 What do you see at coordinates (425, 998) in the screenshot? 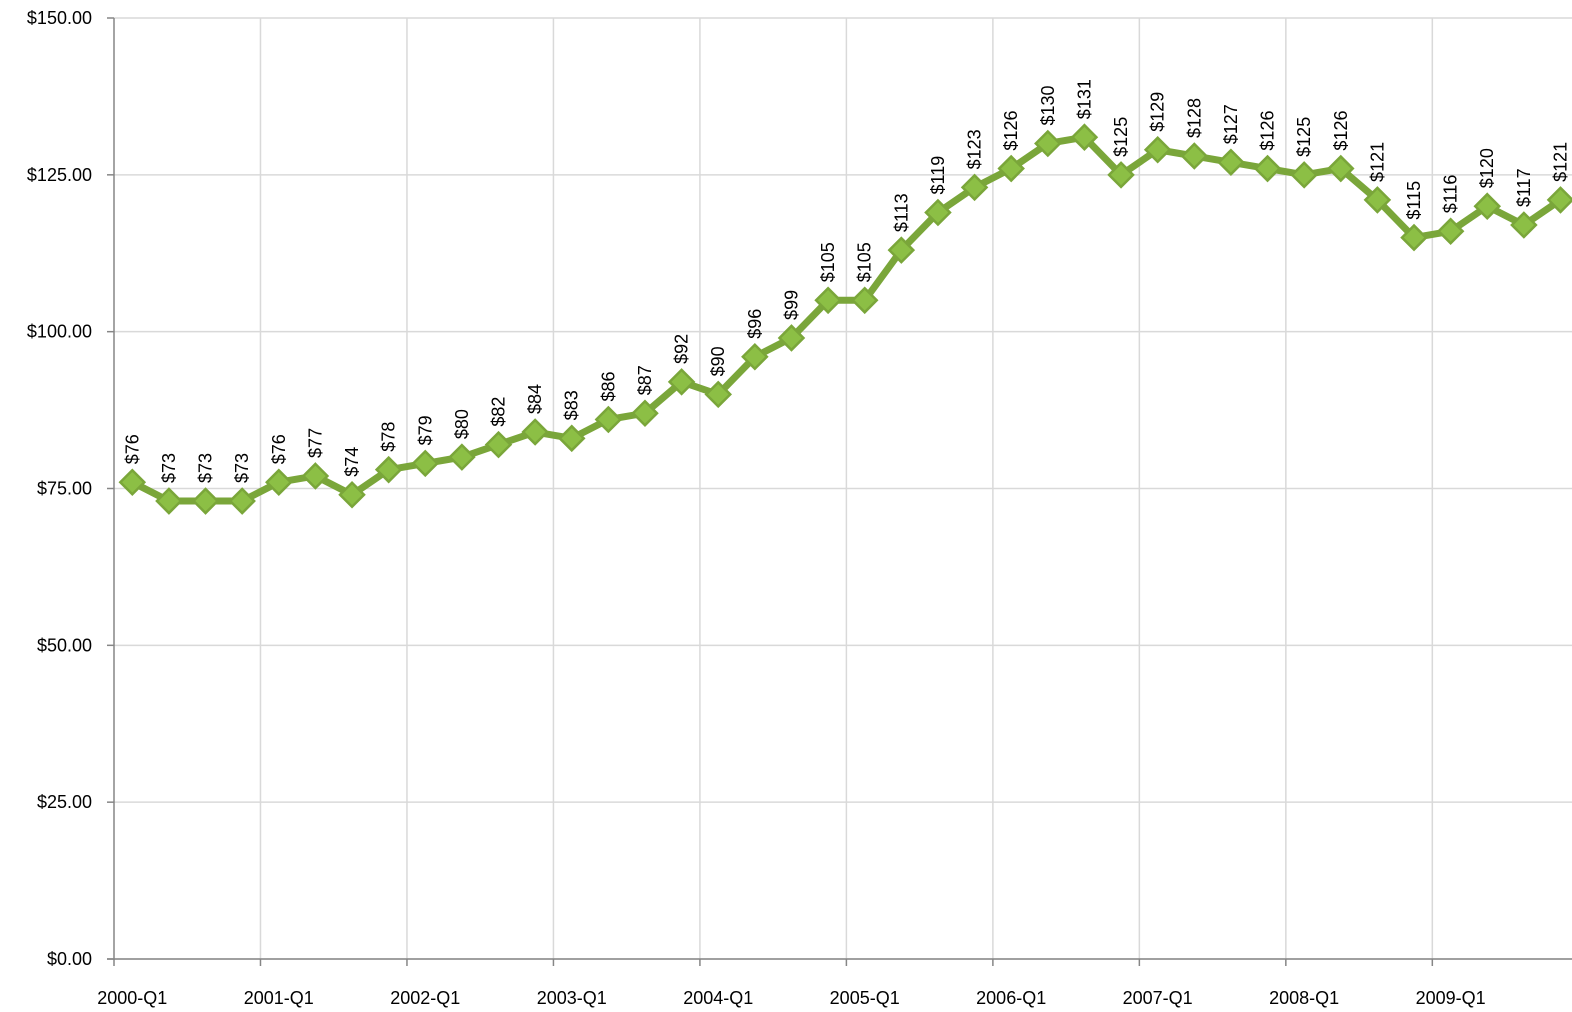
I see `x-tick-label: 2002-Q1` at bounding box center [425, 998].